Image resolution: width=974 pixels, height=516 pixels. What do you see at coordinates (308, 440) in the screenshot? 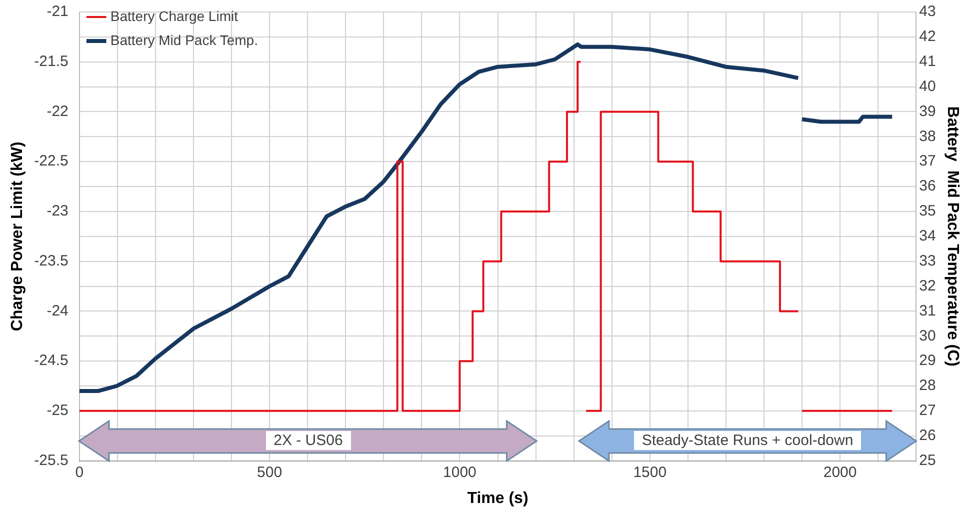
I see `annotation: 2X - US06` at bounding box center [308, 440].